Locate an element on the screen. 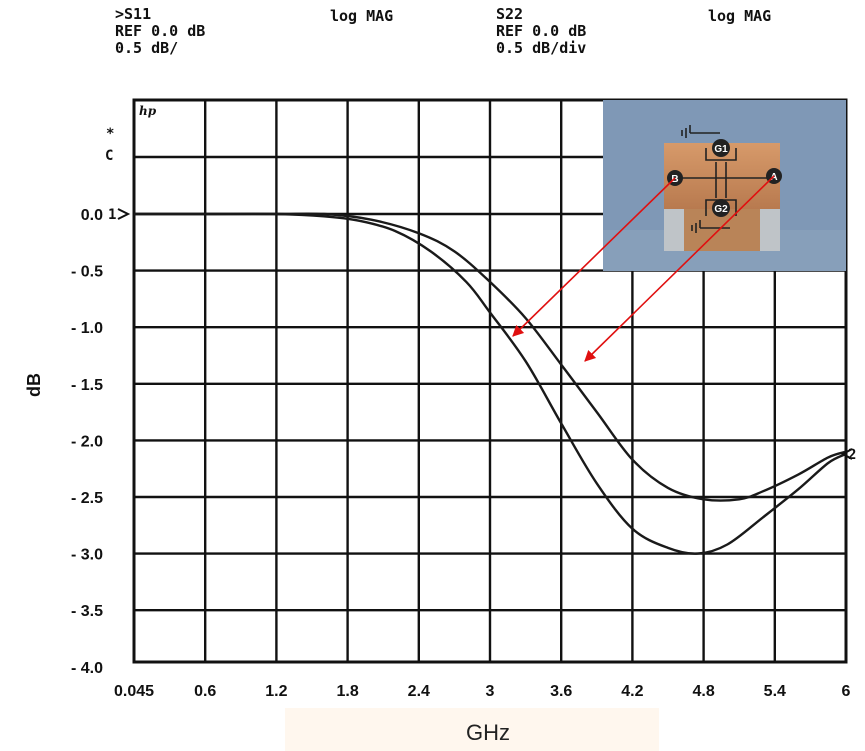 This screenshot has height=751, width=865. s22-ref-value: REF 0.0 dB is located at coordinates (541, 31).